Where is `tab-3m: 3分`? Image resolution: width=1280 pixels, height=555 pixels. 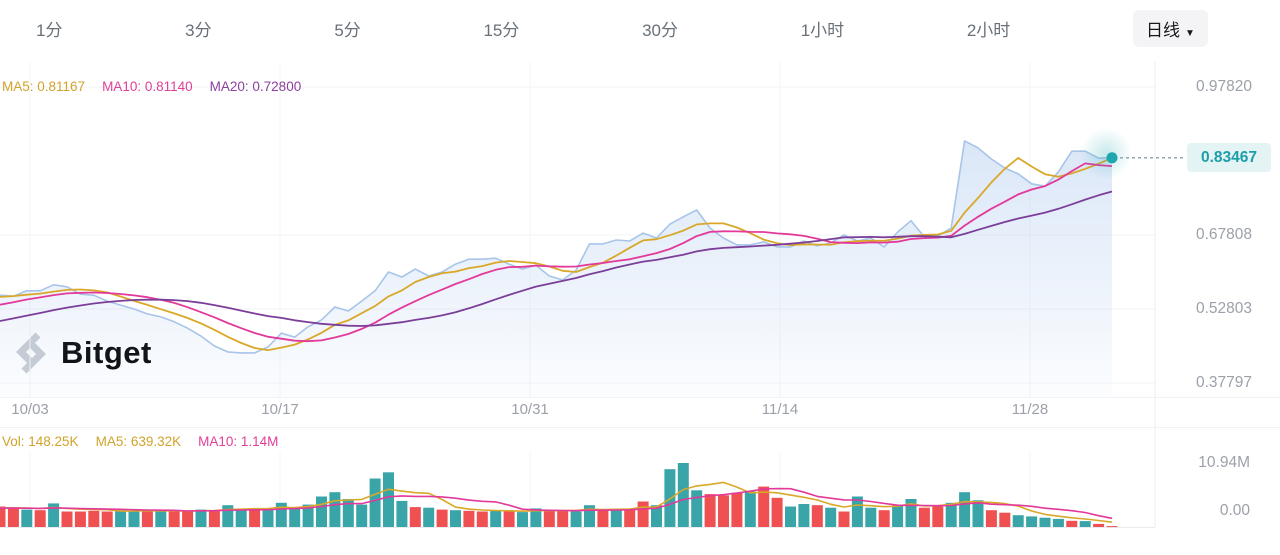 tab-3m: 3分 is located at coordinates (198, 30).